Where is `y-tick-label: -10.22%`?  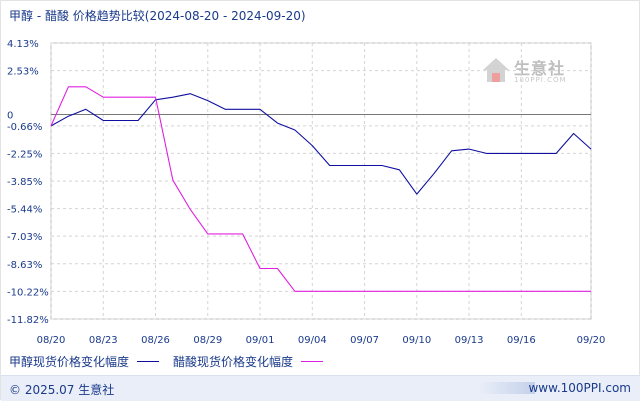 y-tick-label: -10.22% is located at coordinates (28, 292).